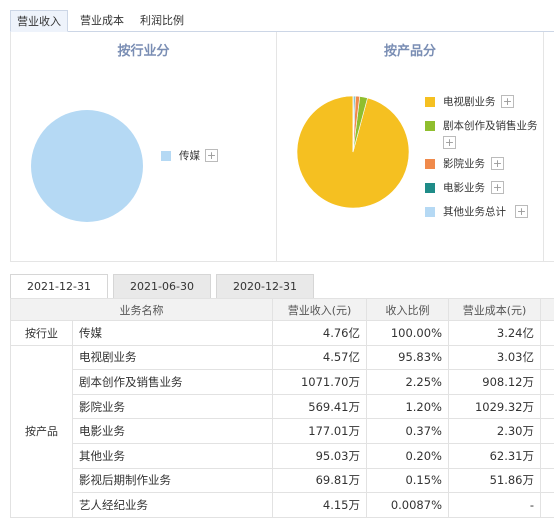 This screenshot has height=525, width=554. Describe the element at coordinates (162, 20) in the screenshot. I see `tab-profit-ratio: 利润比例` at that location.